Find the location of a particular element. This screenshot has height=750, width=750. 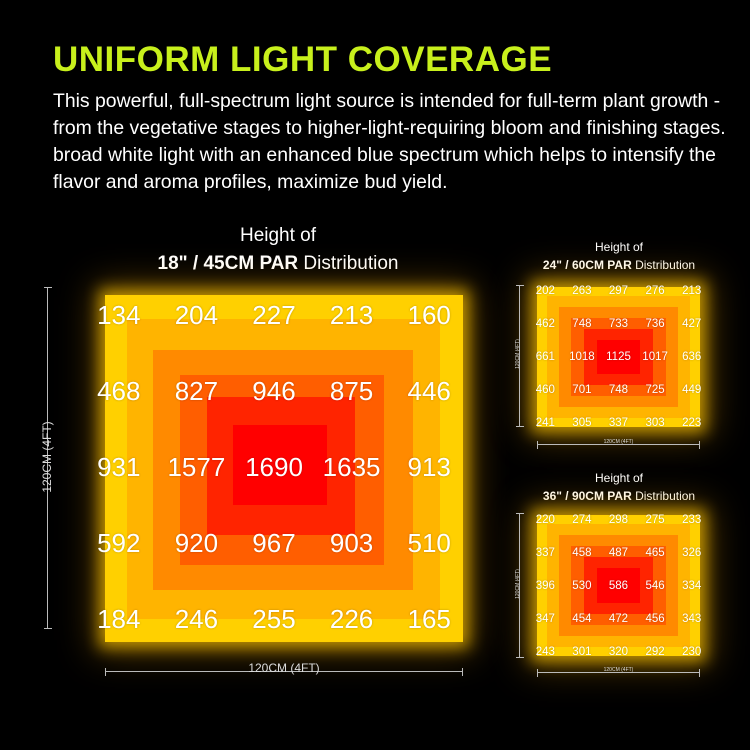

par-value: 530 is located at coordinates (582, 585).